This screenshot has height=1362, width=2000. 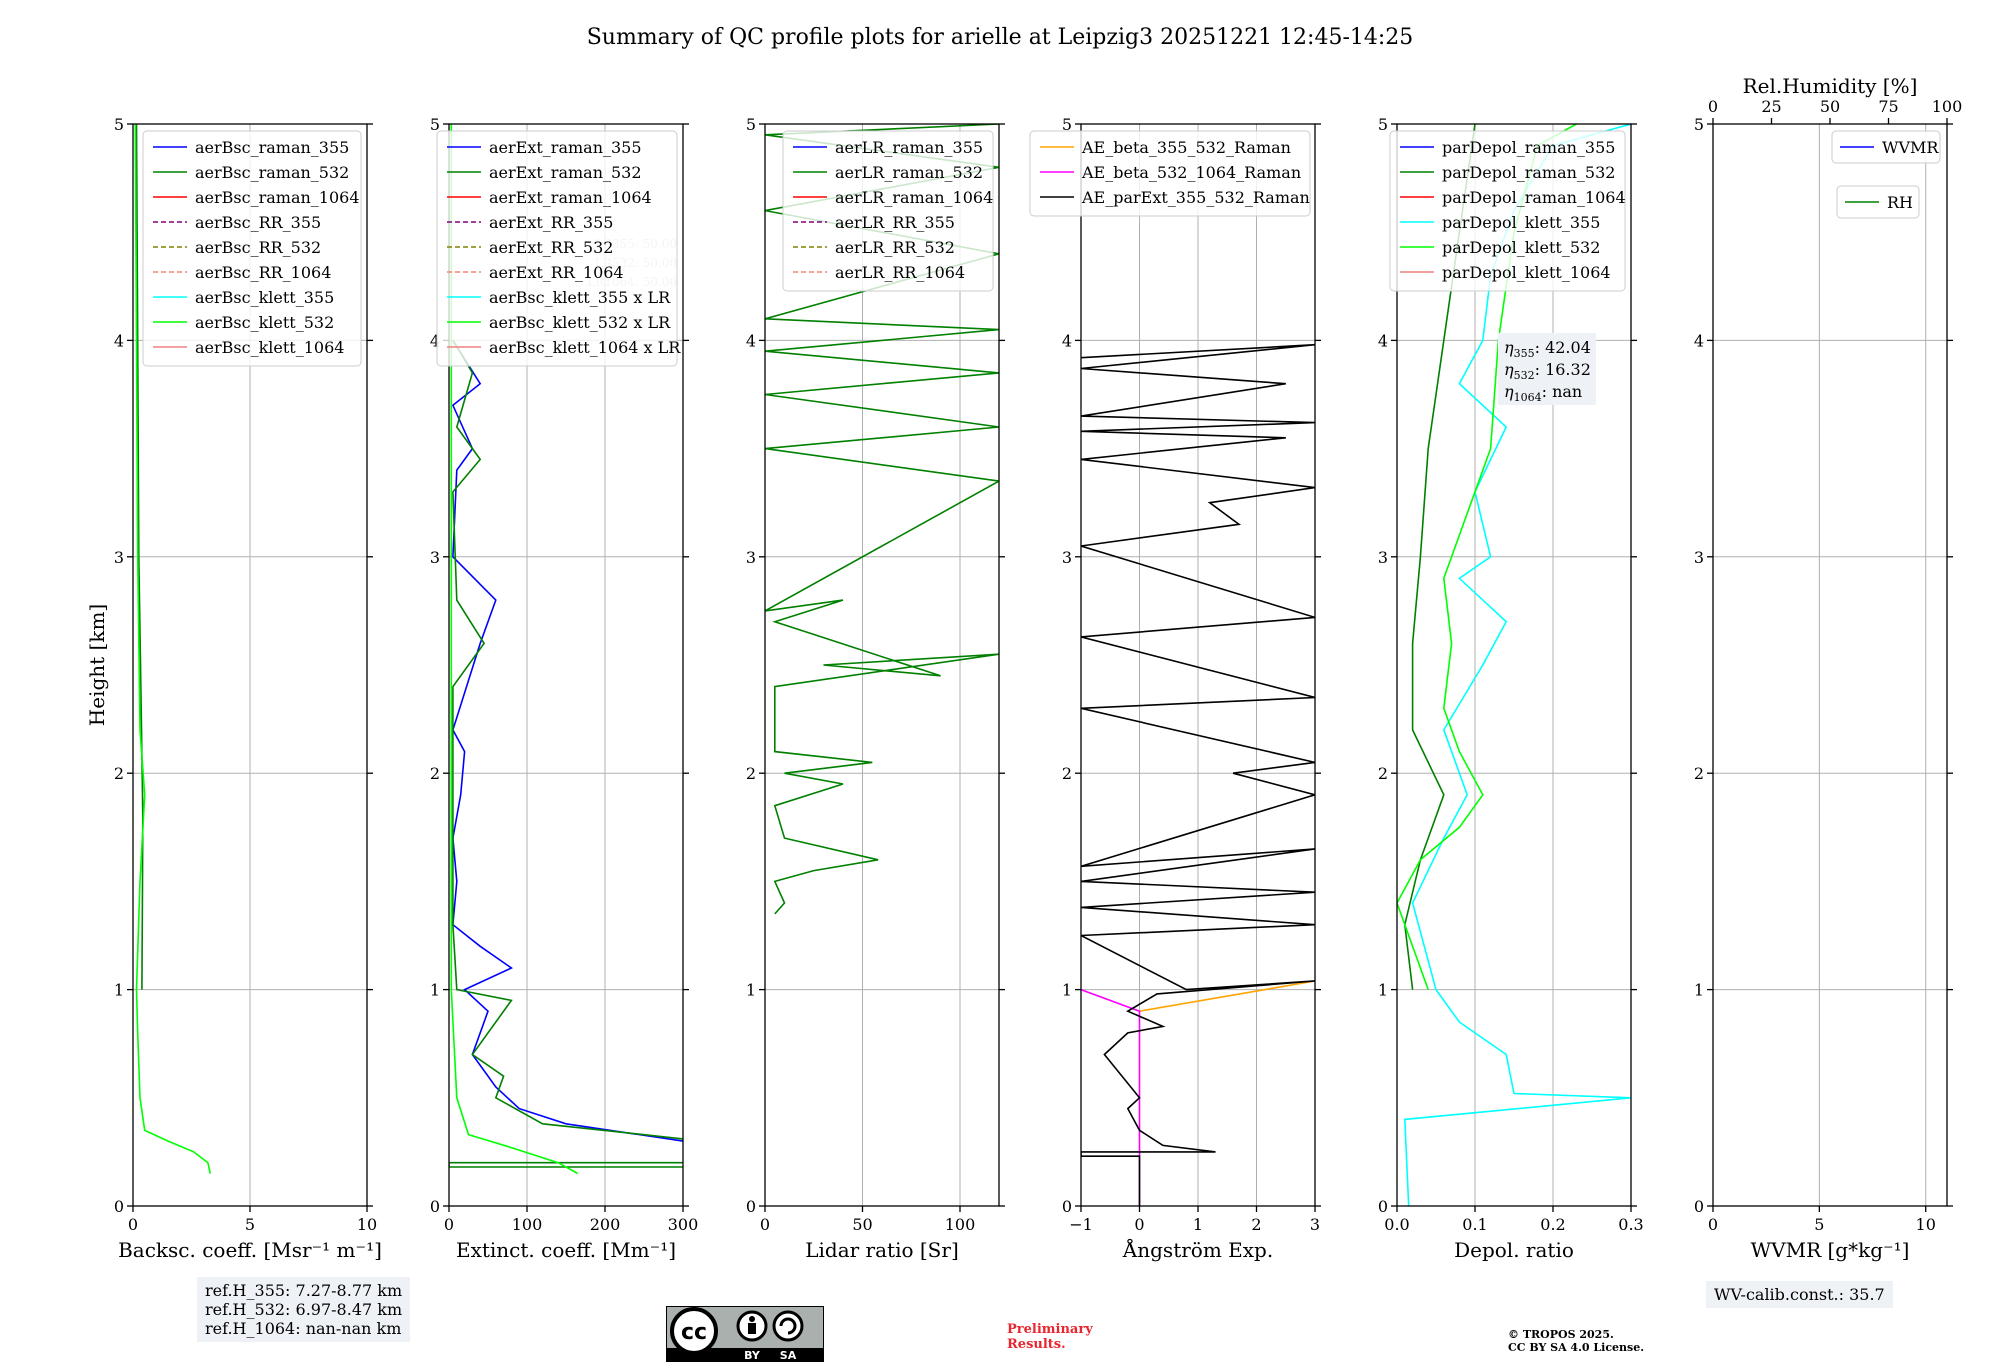 What do you see at coordinates (565, 147) in the screenshot?
I see `legend-label: aerExt_raman_355` at bounding box center [565, 147].